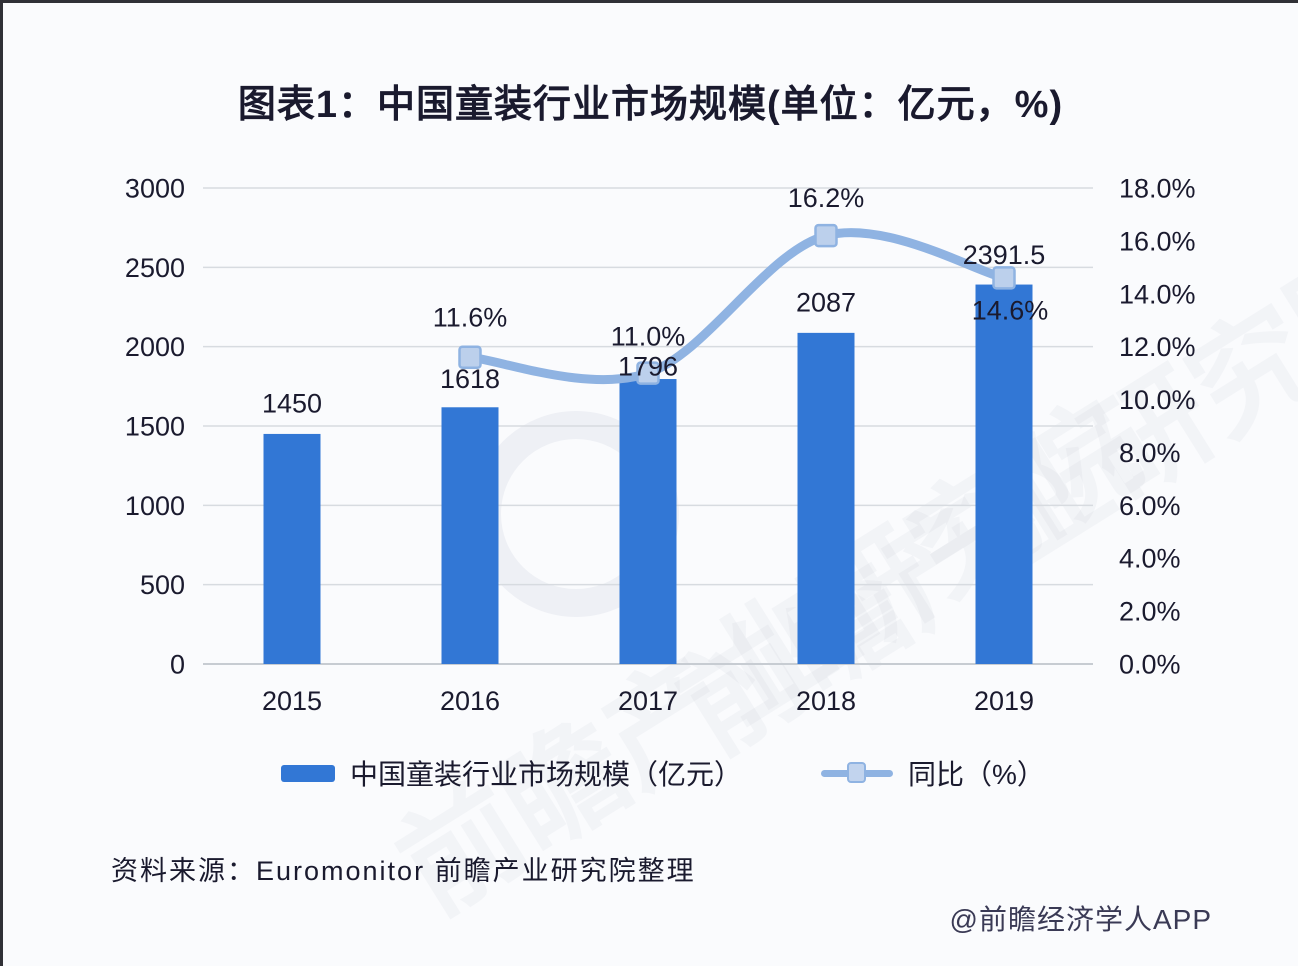  What do you see at coordinates (292, 548) in the screenshot?
I see `bar-2015` at bounding box center [292, 548].